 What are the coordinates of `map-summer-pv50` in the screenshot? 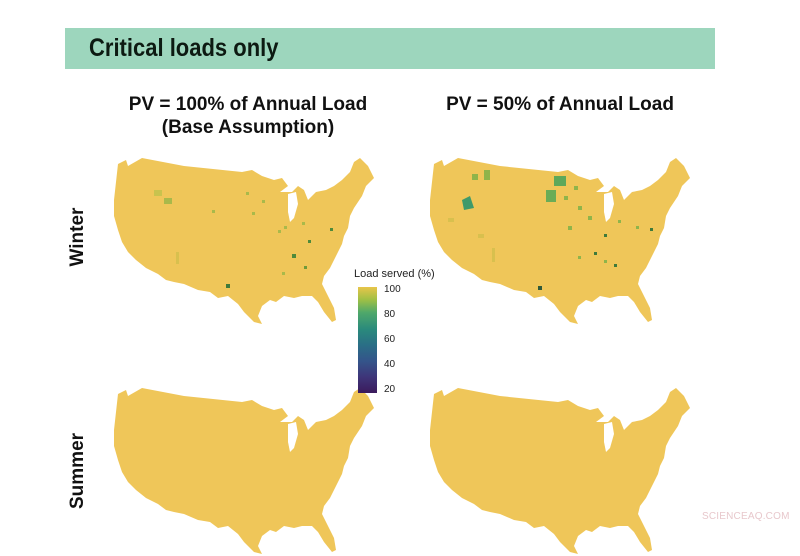 It's located at (561, 471).